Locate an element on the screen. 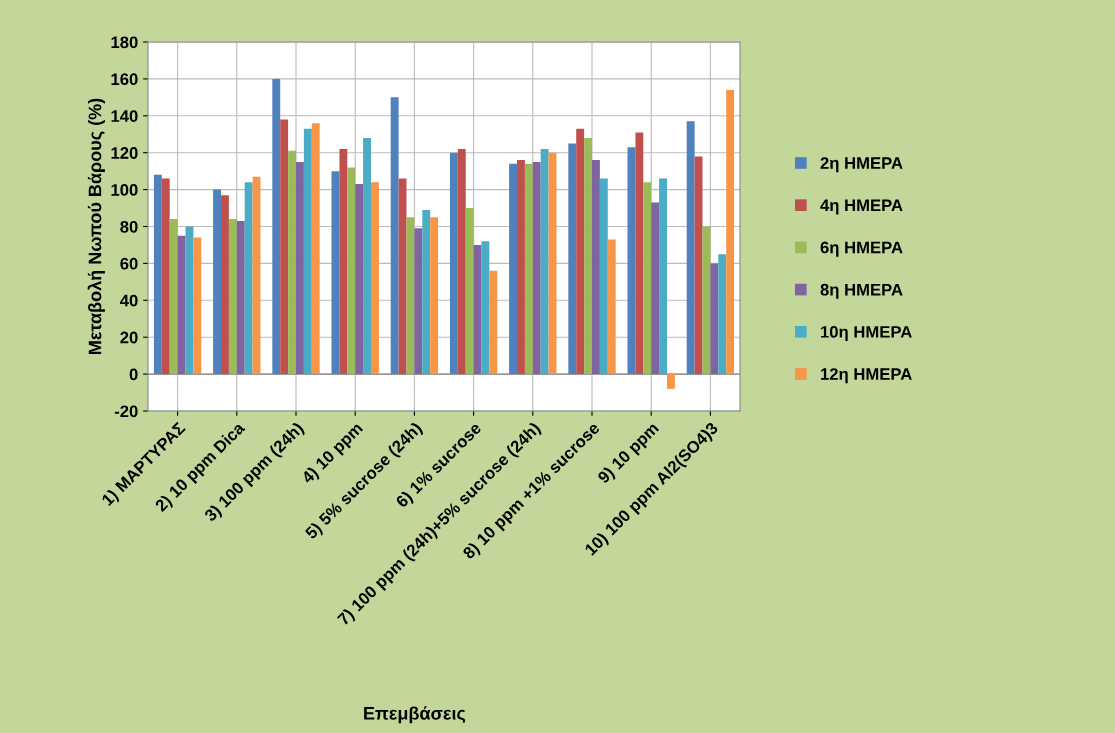 The height and width of the screenshot is (733, 1115). y-axis-title: Μεταβολή Νωπού Βάρους (%) is located at coordinates (96, 226).